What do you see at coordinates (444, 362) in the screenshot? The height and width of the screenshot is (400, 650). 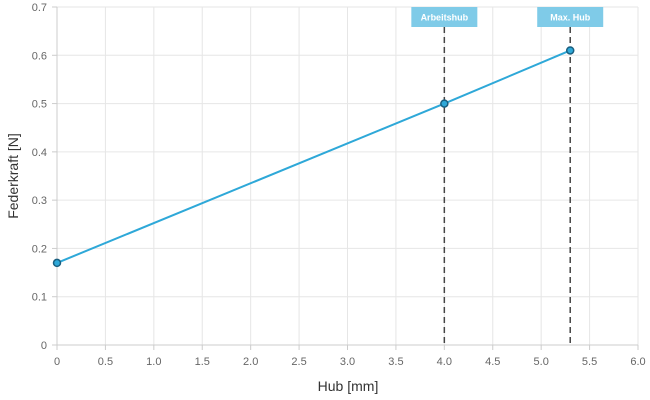 I see `x-tick-label: 4.0` at bounding box center [444, 362].